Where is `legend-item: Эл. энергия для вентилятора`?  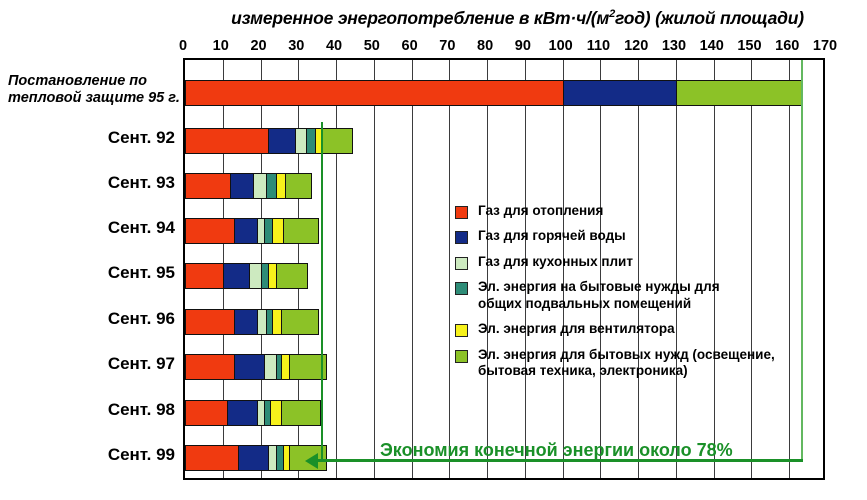
legend-item: Эл. энергия для вентилятора is located at coordinates (657, 329).